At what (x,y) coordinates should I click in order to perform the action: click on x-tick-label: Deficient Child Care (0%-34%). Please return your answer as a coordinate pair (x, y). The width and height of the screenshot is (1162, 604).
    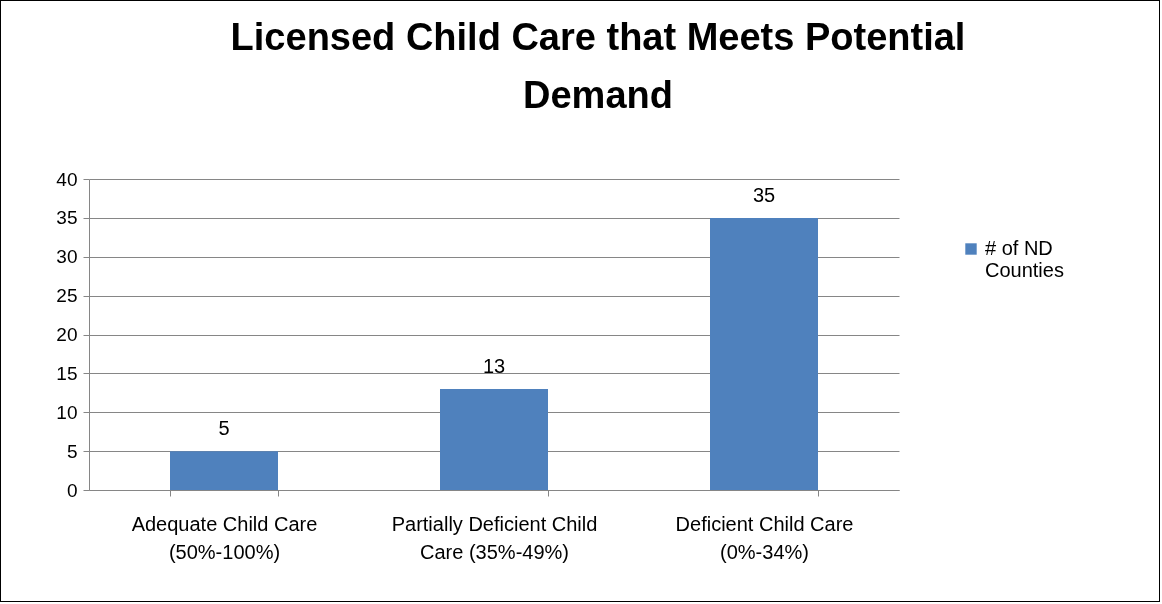
    Looking at the image, I should click on (764, 537).